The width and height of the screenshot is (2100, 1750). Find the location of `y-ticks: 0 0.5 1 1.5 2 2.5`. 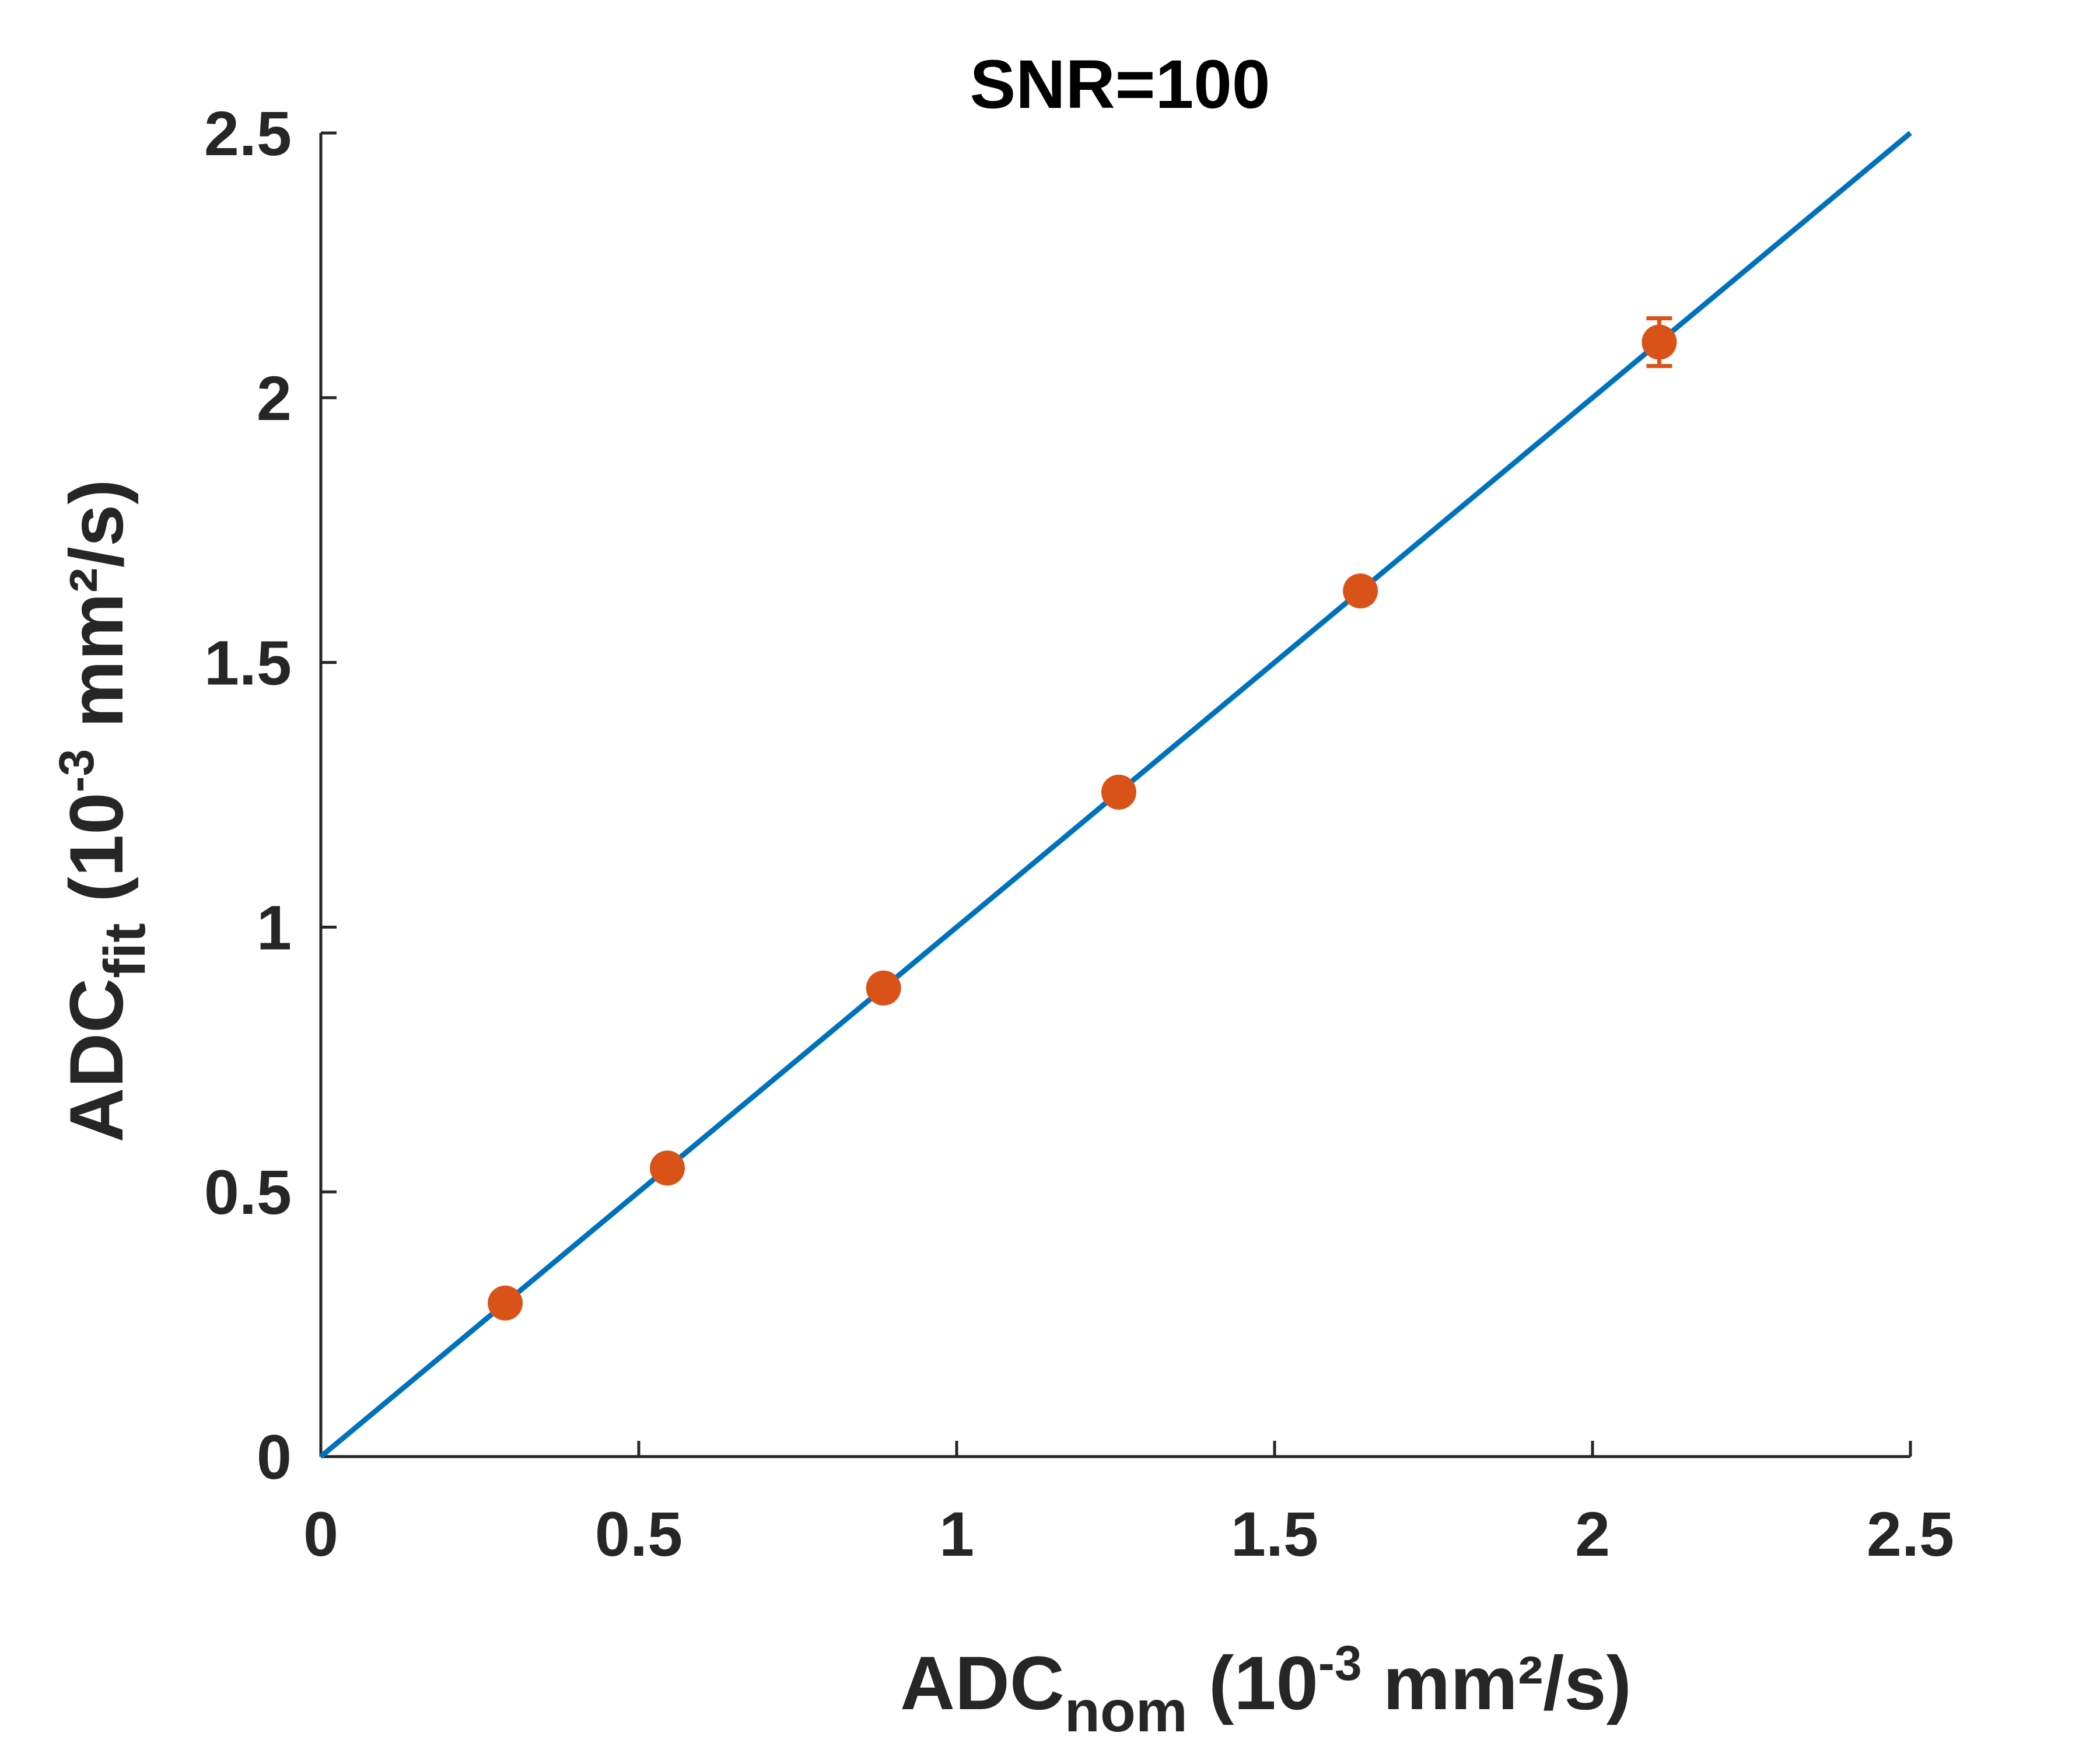

y-ticks: 0 0.5 1 1.5 2 2.5 is located at coordinates (270, 795).